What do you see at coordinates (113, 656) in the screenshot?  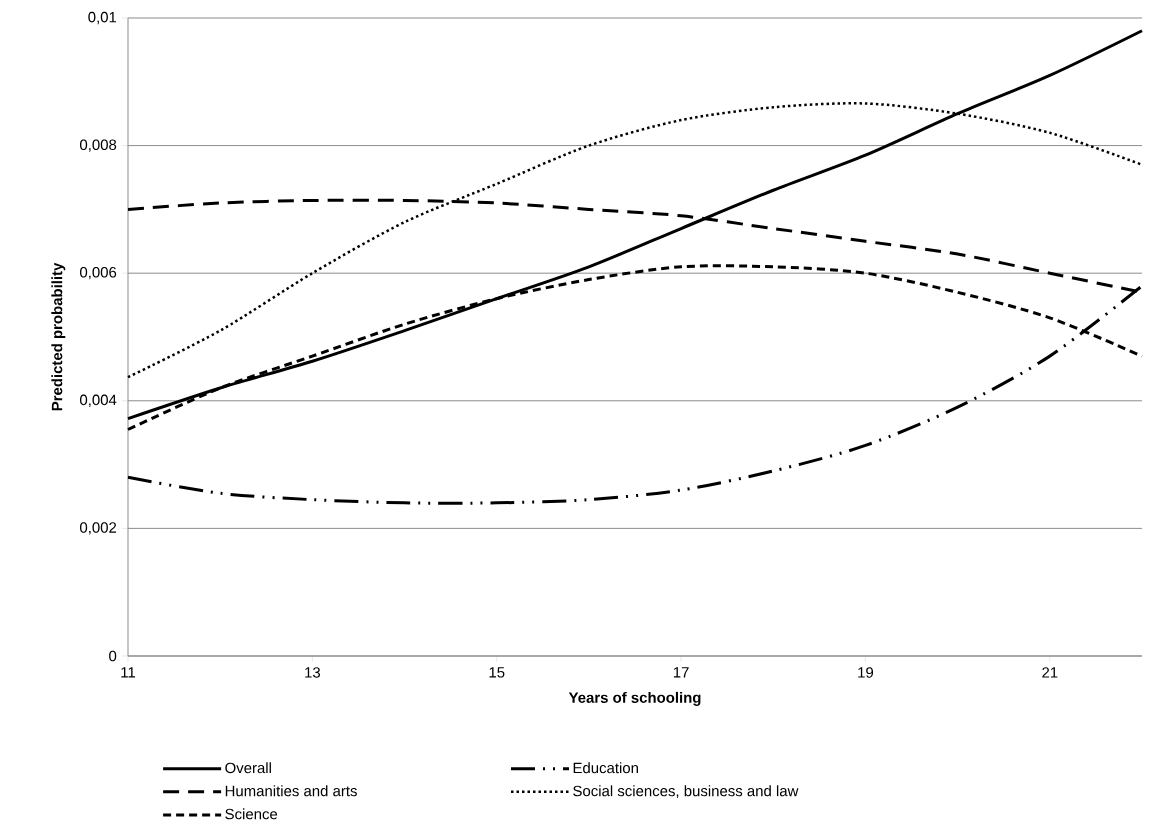 I see `y-tick-label: 0` at bounding box center [113, 656].